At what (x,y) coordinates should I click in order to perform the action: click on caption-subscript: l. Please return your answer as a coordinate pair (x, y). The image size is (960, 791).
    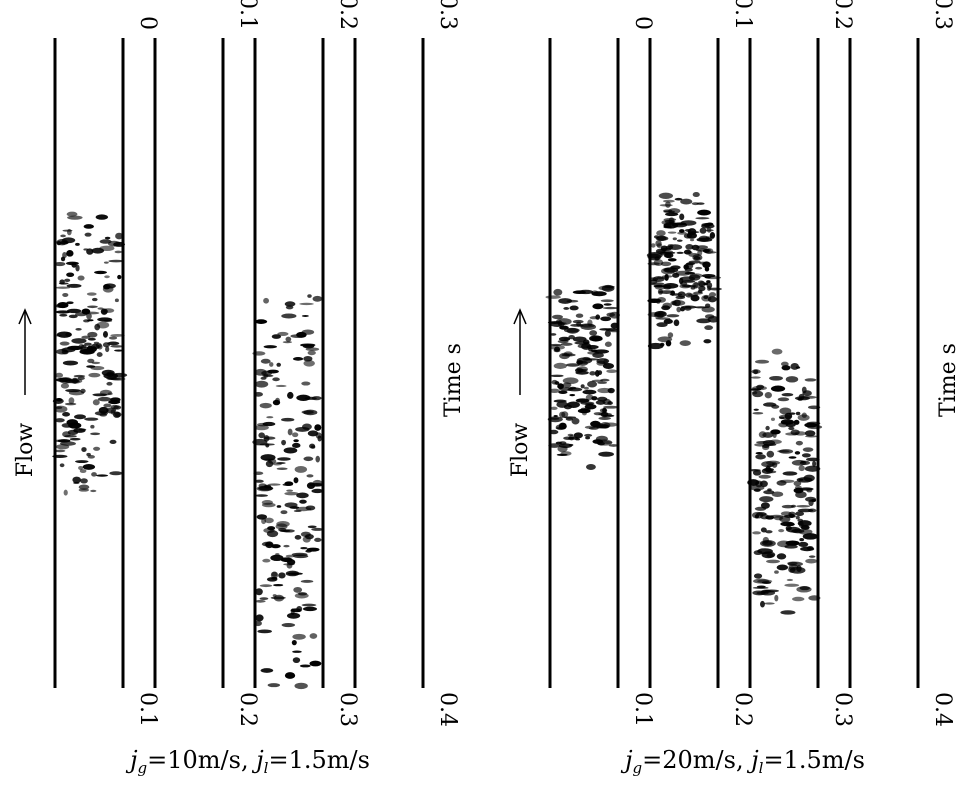
    Looking at the image, I should click on (761, 768).